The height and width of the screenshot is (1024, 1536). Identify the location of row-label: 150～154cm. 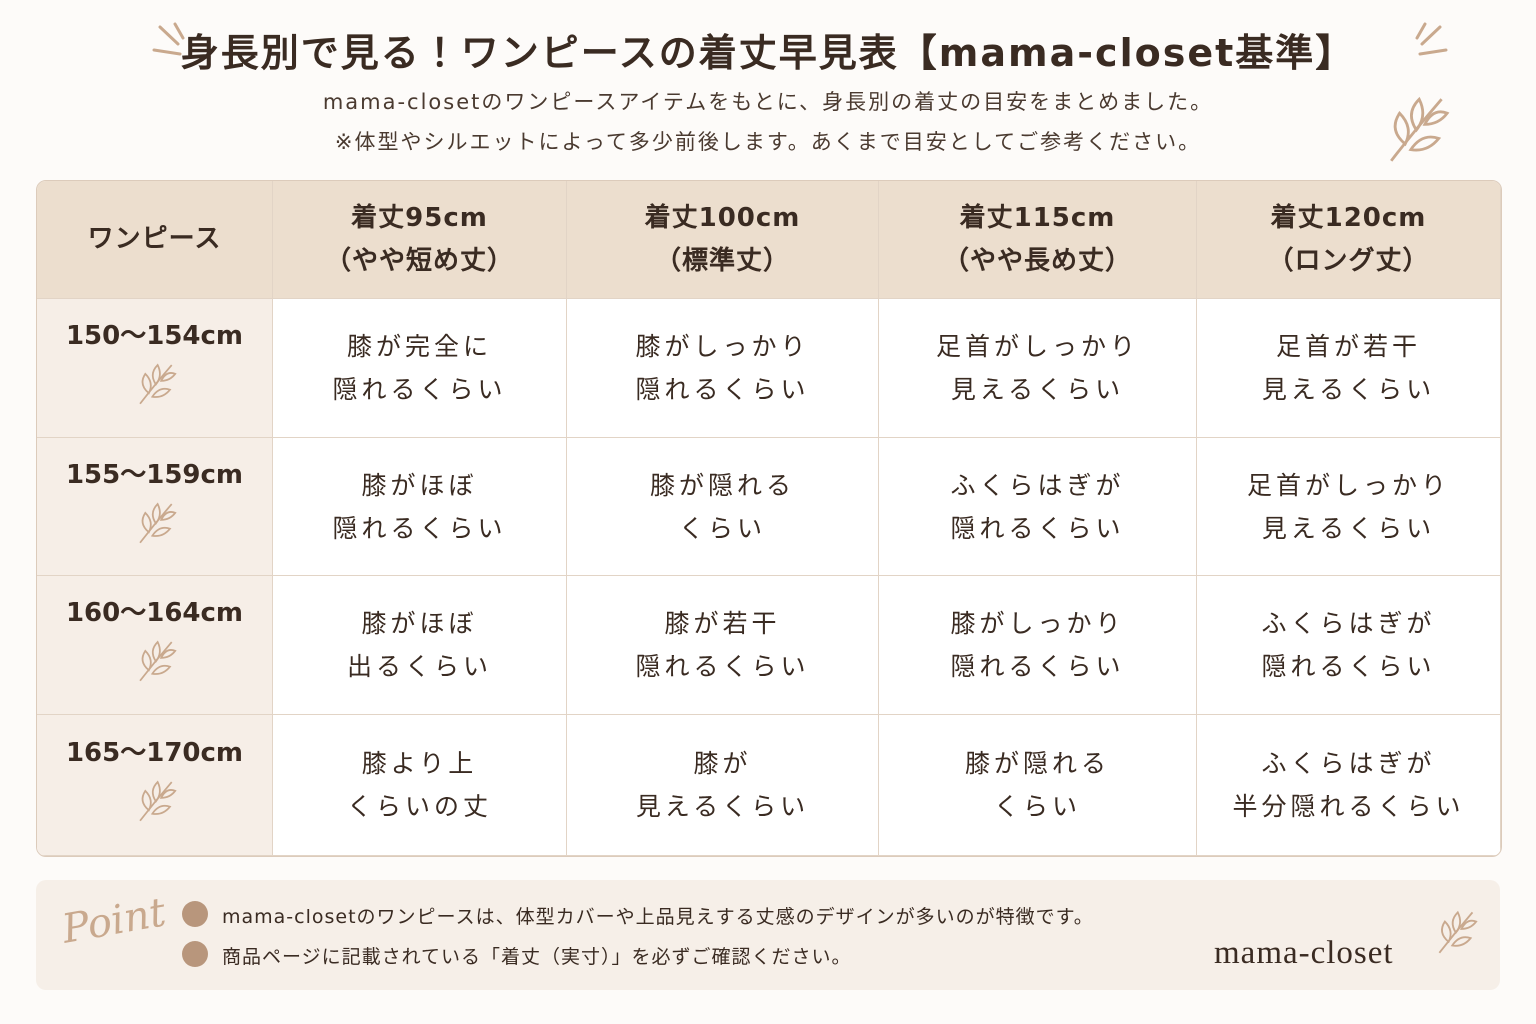
(154, 336).